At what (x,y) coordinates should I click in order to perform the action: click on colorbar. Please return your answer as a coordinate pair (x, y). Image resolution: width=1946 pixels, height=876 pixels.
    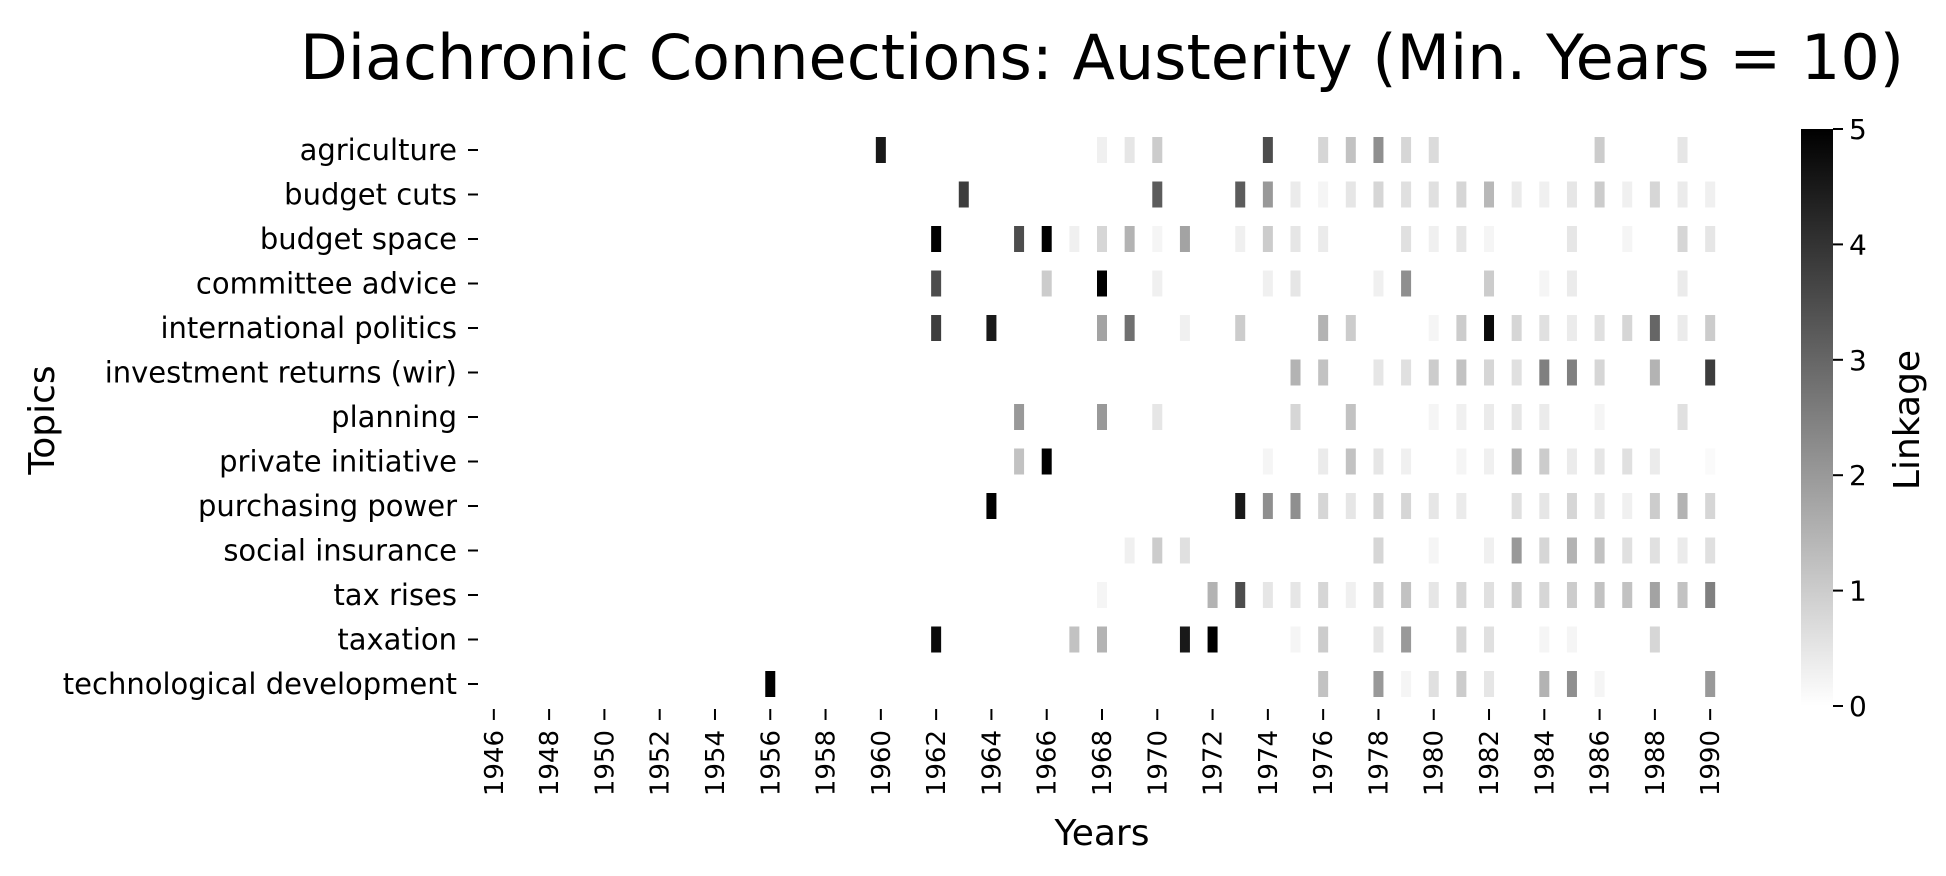
    Looking at the image, I should click on (1817, 417).